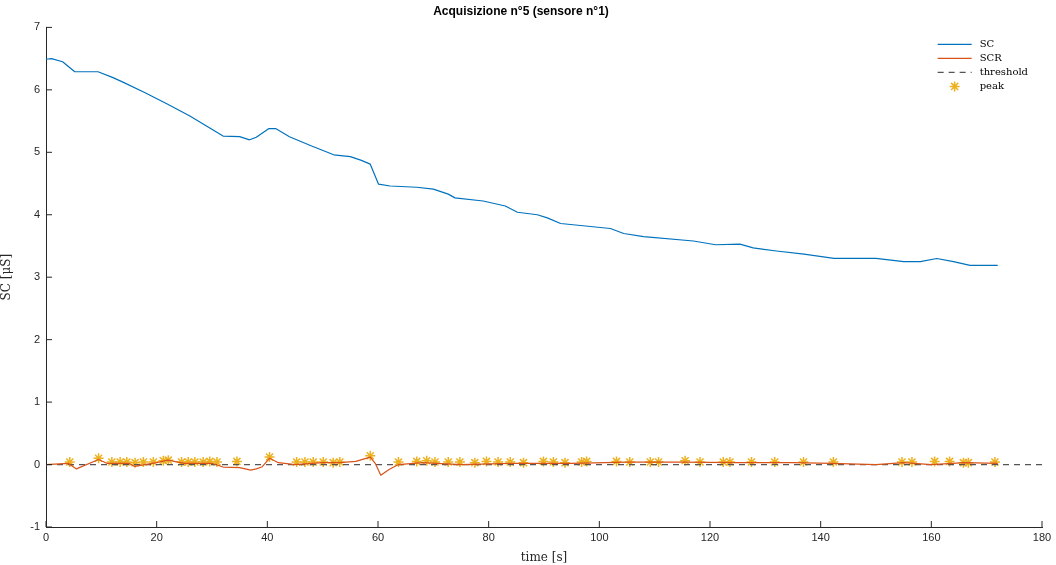 The image size is (1056, 565). Describe the element at coordinates (544, 556) in the screenshot. I see `x-axis-title: time [s]` at that location.